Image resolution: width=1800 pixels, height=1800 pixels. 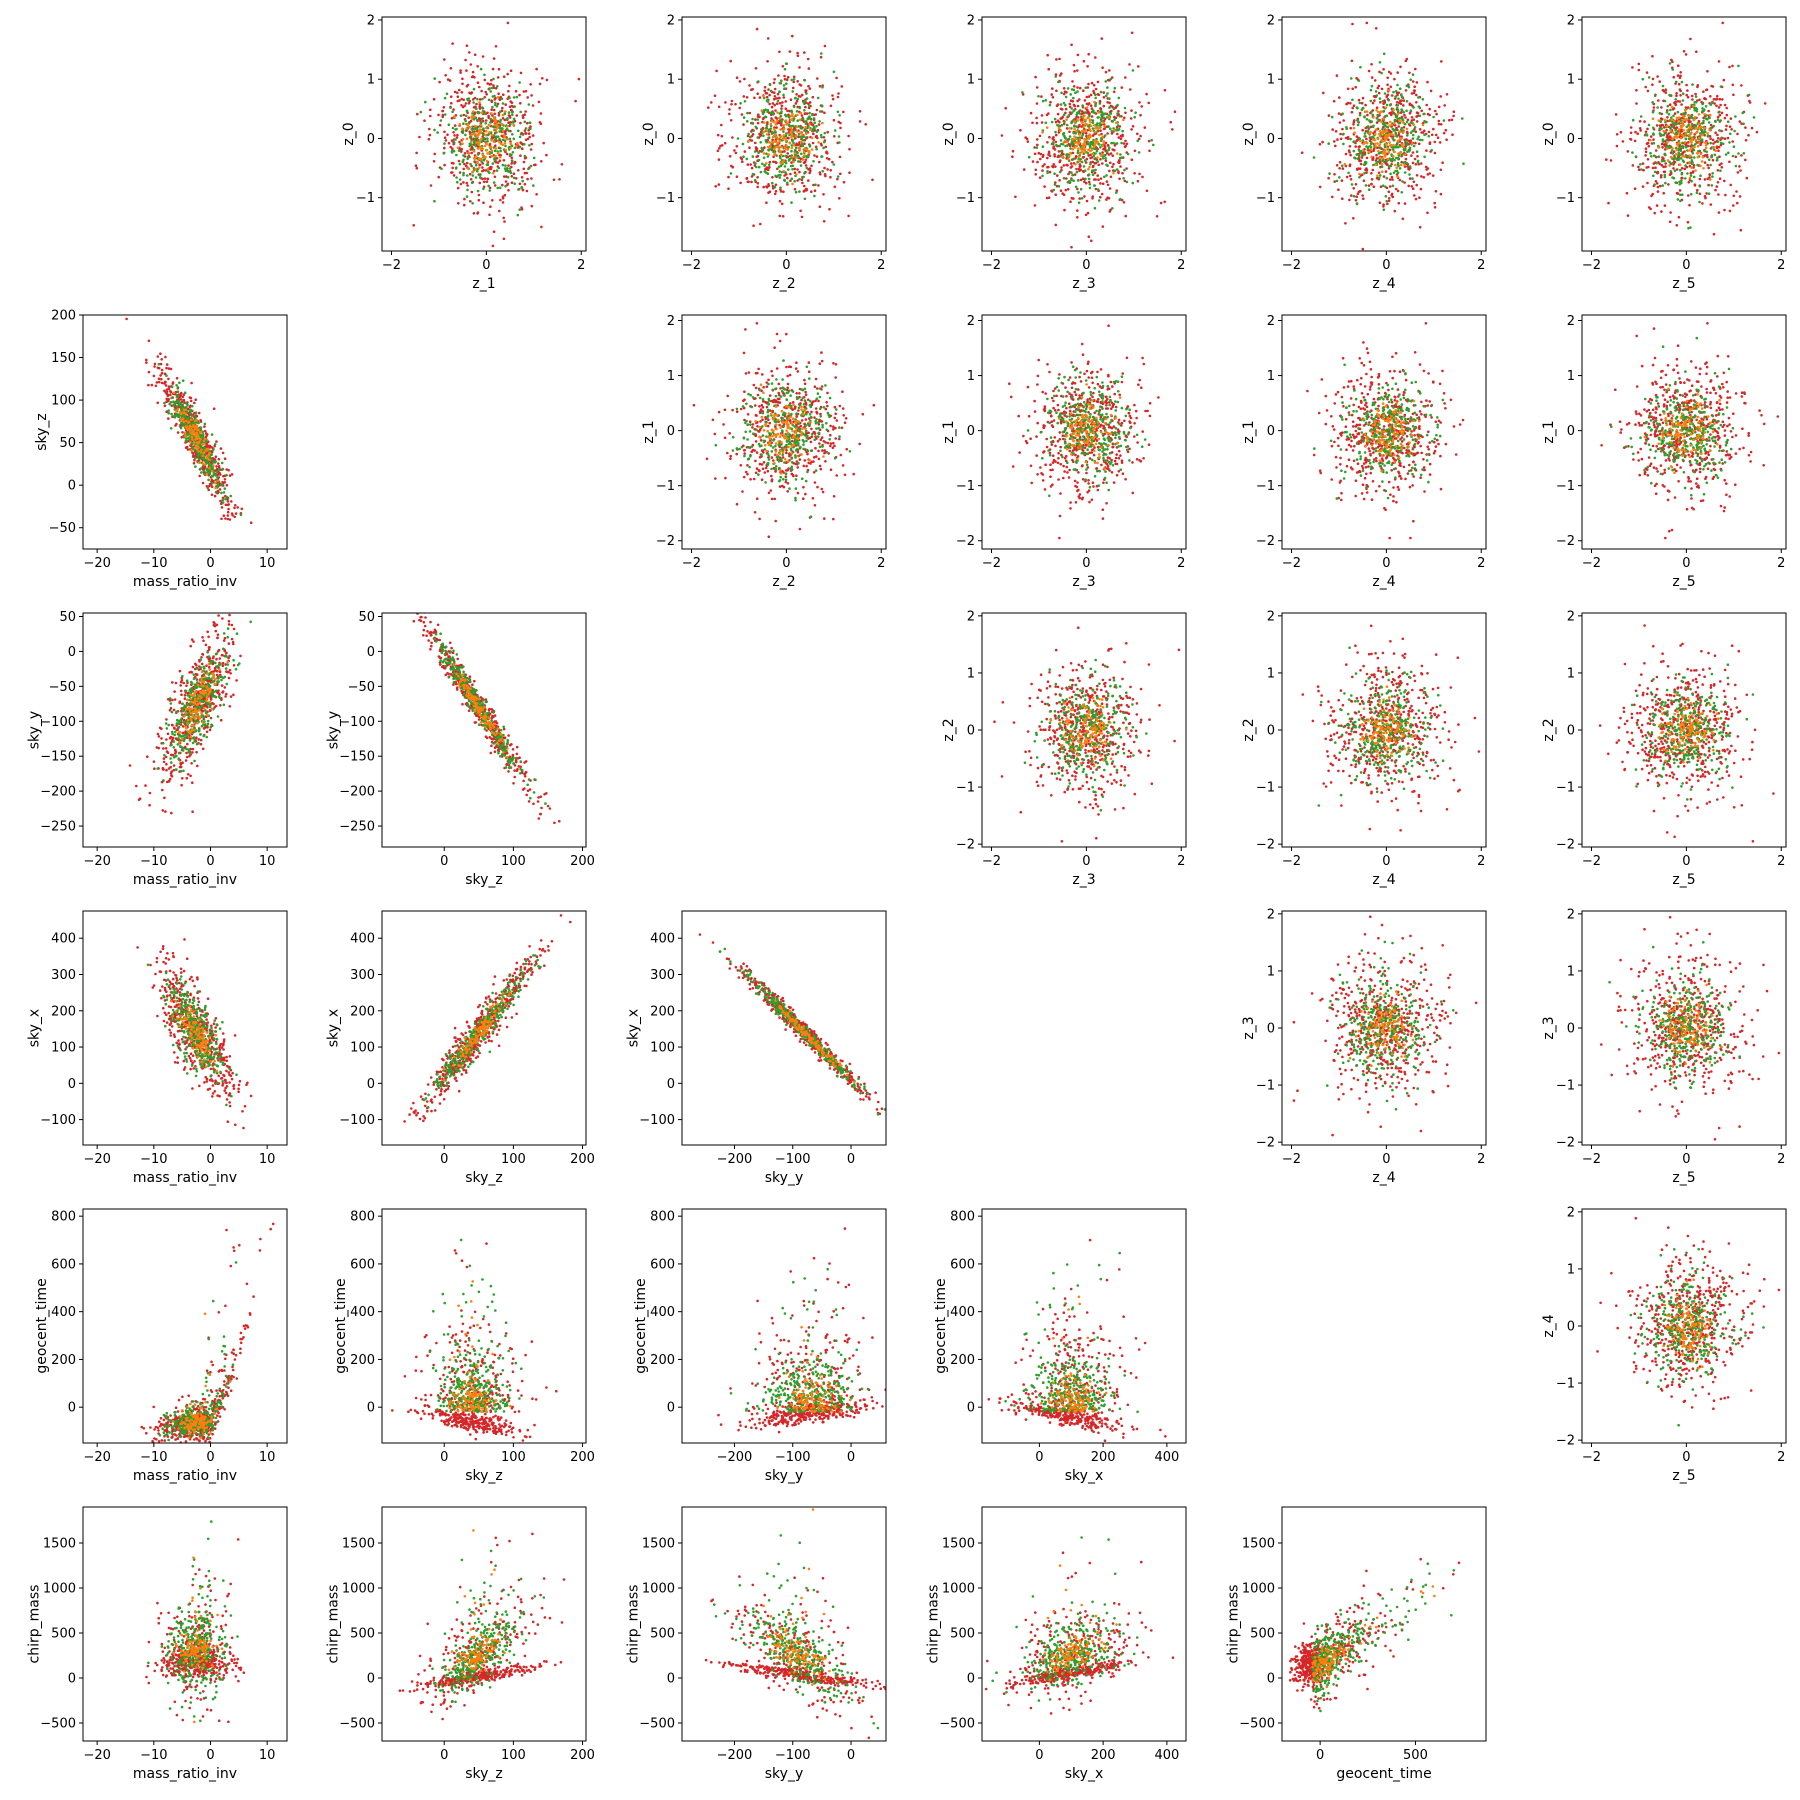 I want to click on y-tick-label: 0, so click(x=1571, y=139).